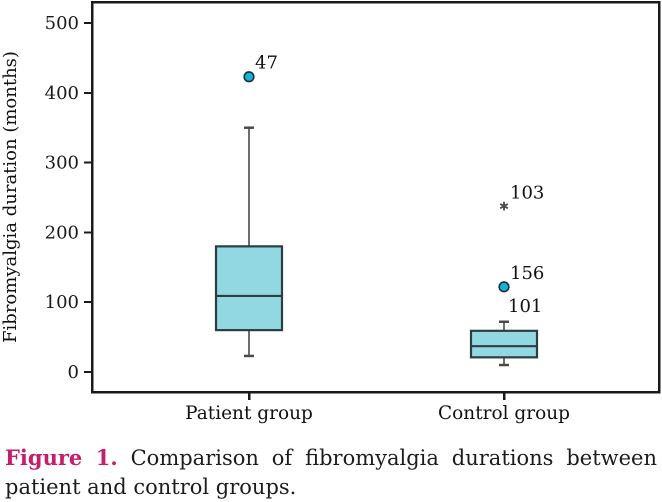 The height and width of the screenshot is (502, 662). Describe the element at coordinates (62, 93) in the screenshot. I see `y-tick-label: 400` at that location.